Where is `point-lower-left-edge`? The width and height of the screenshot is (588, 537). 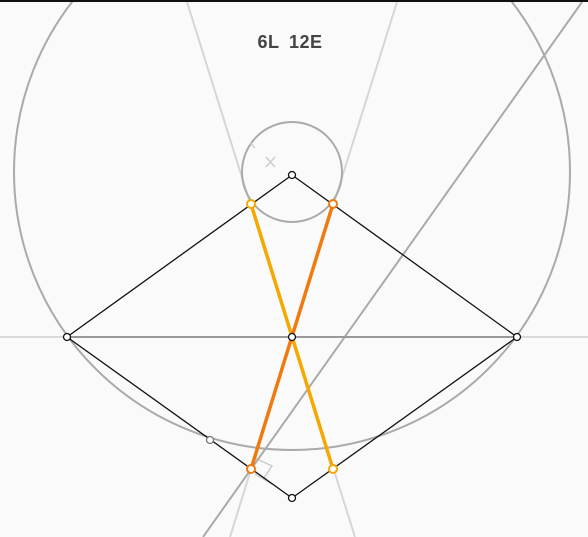 point-lower-left-edge is located at coordinates (210, 440).